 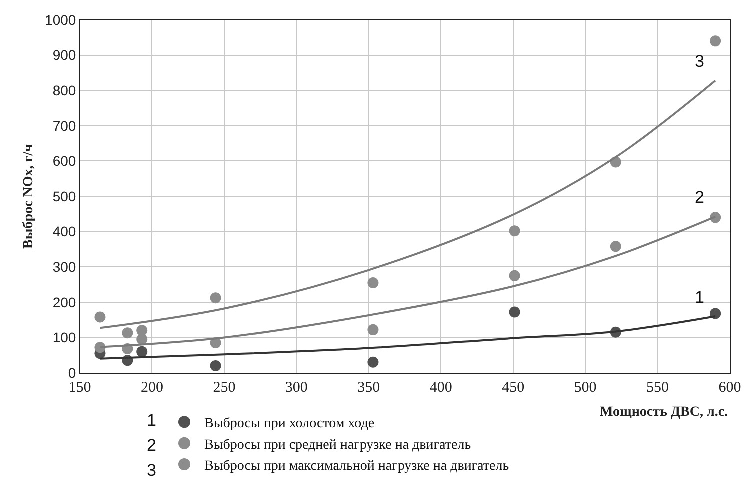 I want to click on legend-label: Выбросы при средней нагрузке на двигатель, so click(x=338, y=445).